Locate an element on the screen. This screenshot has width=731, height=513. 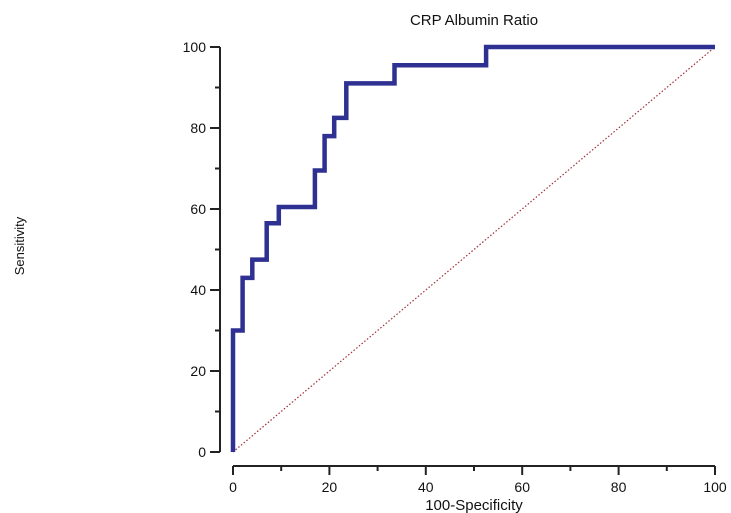
x-tick-label: 100 is located at coordinates (715, 487).